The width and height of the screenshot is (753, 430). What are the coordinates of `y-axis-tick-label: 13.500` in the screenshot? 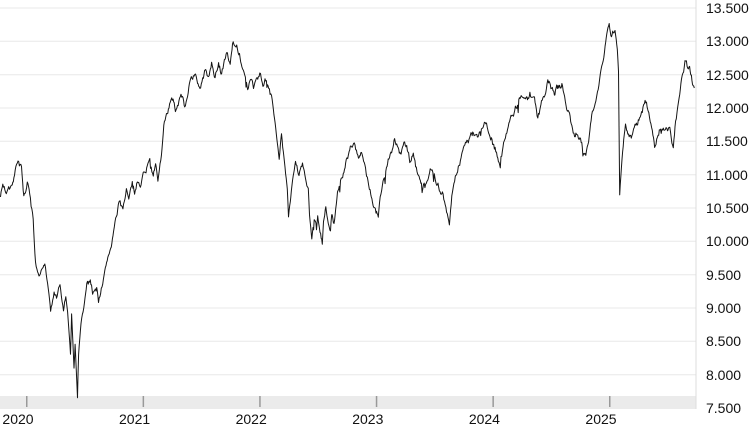 It's located at (727, 8).